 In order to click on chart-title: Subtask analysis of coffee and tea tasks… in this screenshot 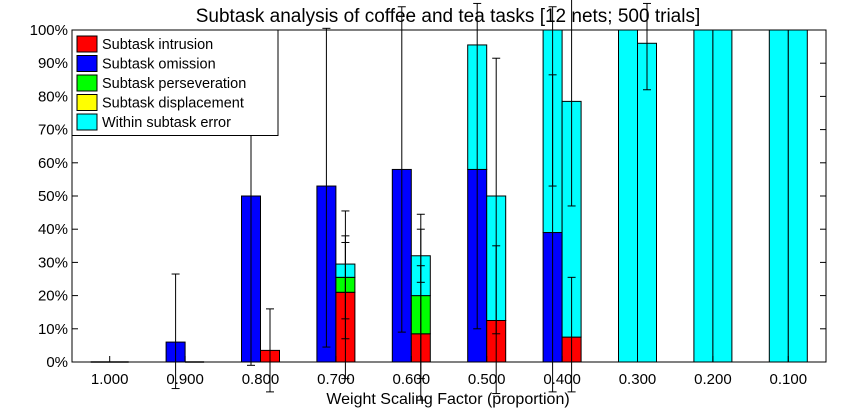, I will do `click(448, 16)`.